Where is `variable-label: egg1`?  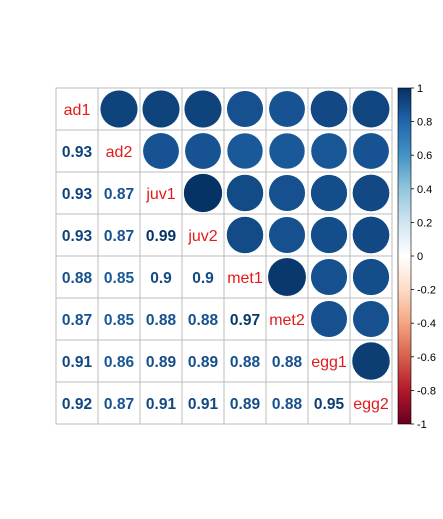
variable-label: egg1 is located at coordinates (329, 362).